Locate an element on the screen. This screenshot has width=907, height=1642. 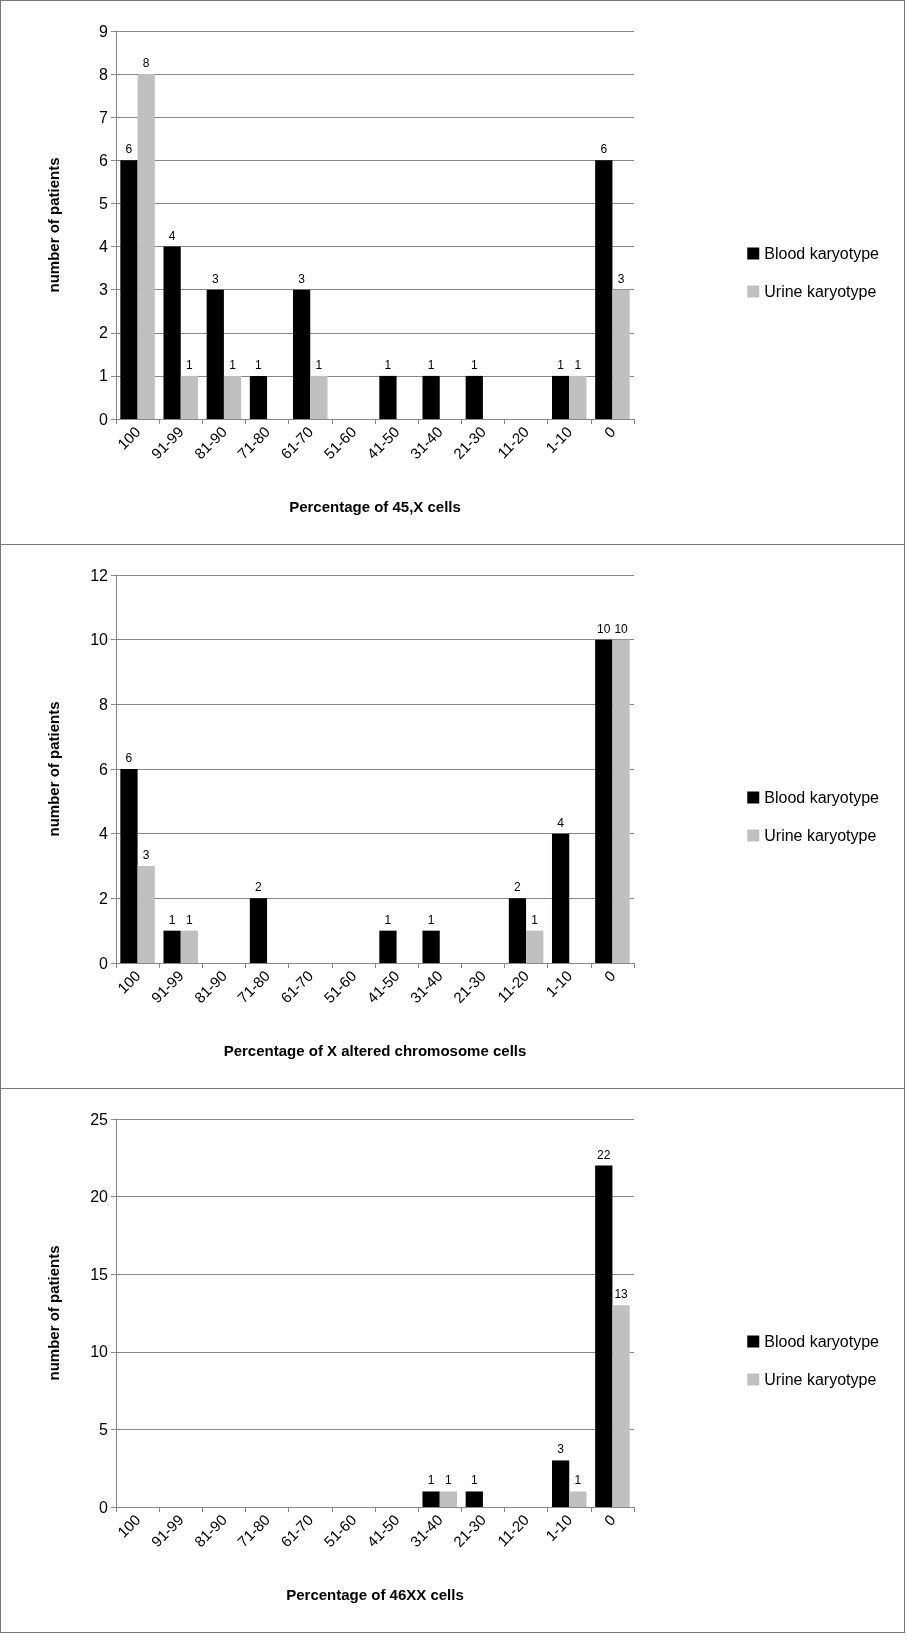
y-tick-label: 20 is located at coordinates (99, 1197).